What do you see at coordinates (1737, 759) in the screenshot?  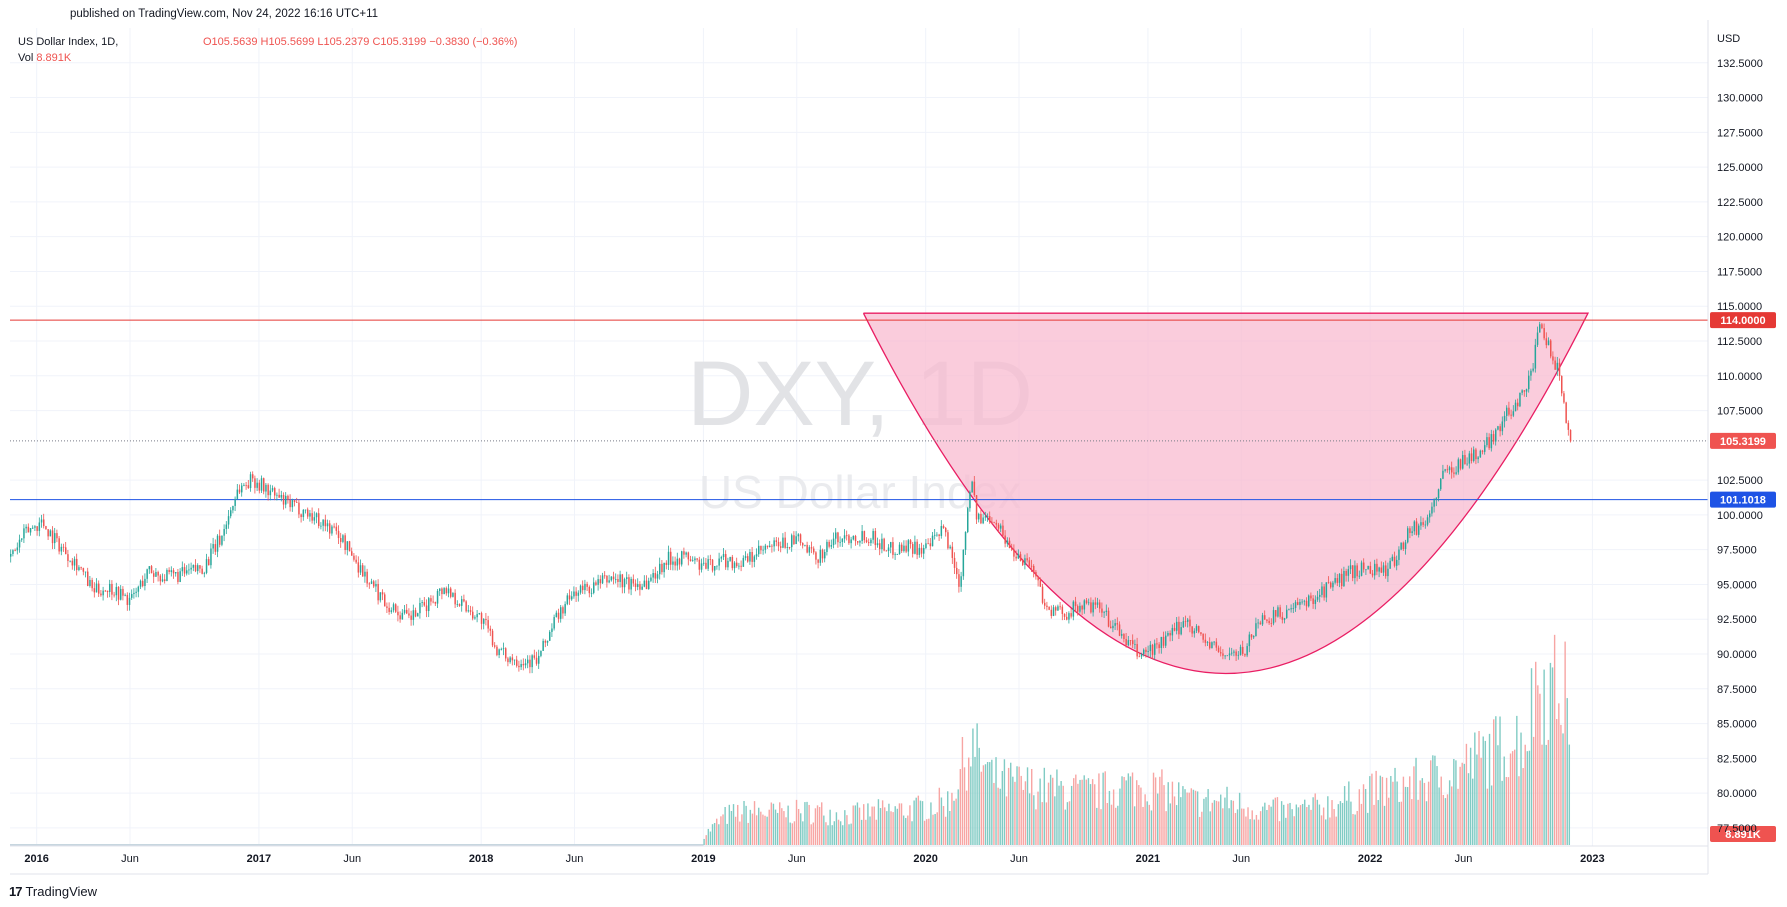 I see `price-tick-label: 82.5000` at bounding box center [1737, 759].